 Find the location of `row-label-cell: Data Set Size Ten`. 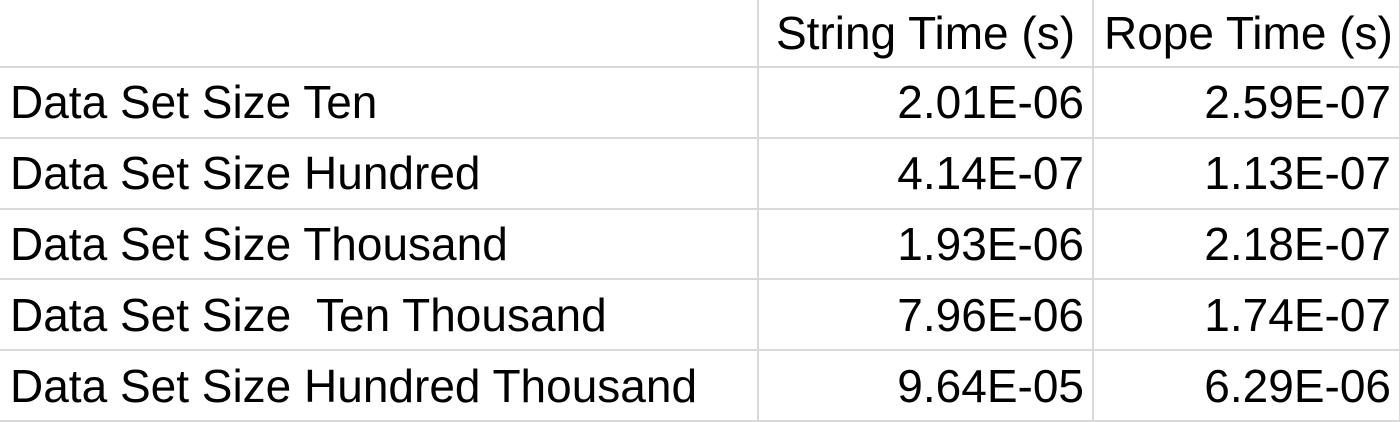

row-label-cell: Data Set Size Ten is located at coordinates (379, 103).